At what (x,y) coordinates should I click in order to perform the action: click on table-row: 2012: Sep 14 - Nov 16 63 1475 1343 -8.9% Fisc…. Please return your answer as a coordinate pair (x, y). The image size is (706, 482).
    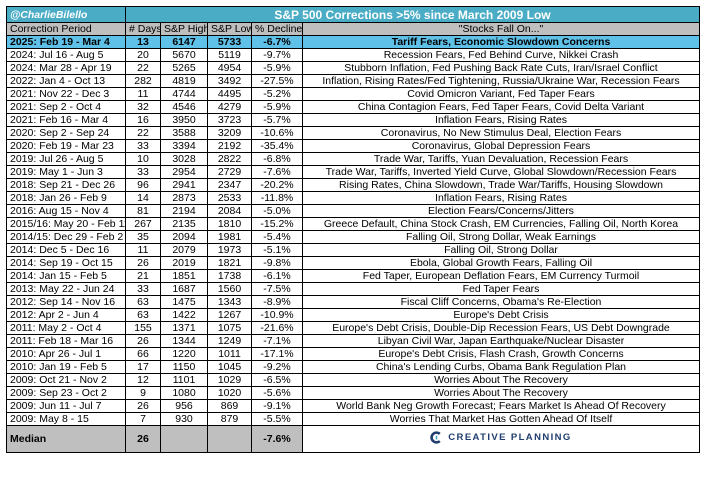
    Looking at the image, I should click on (353, 302).